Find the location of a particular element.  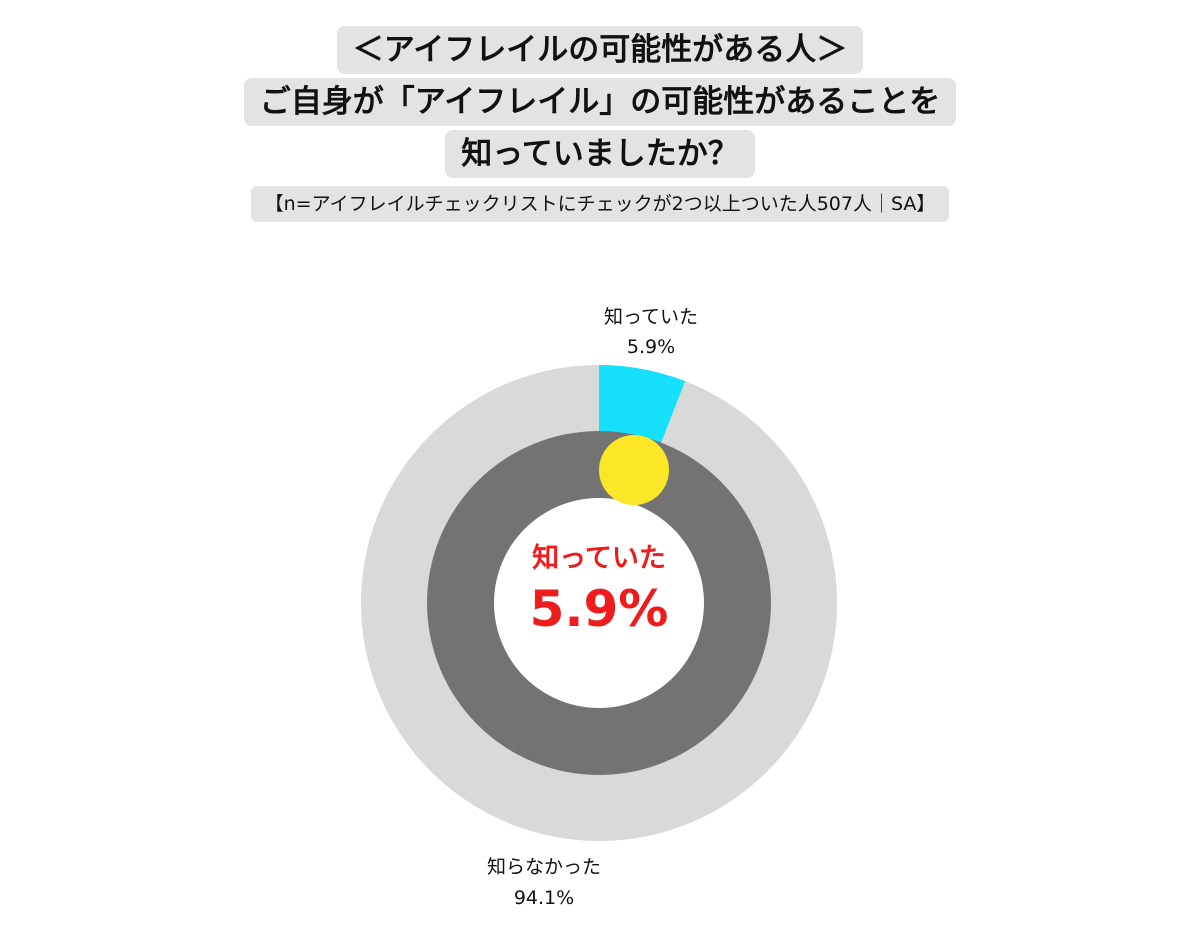

chart-title-line-2: ご自身が「アイフレイル」の可能性があることを is located at coordinates (600, 102).